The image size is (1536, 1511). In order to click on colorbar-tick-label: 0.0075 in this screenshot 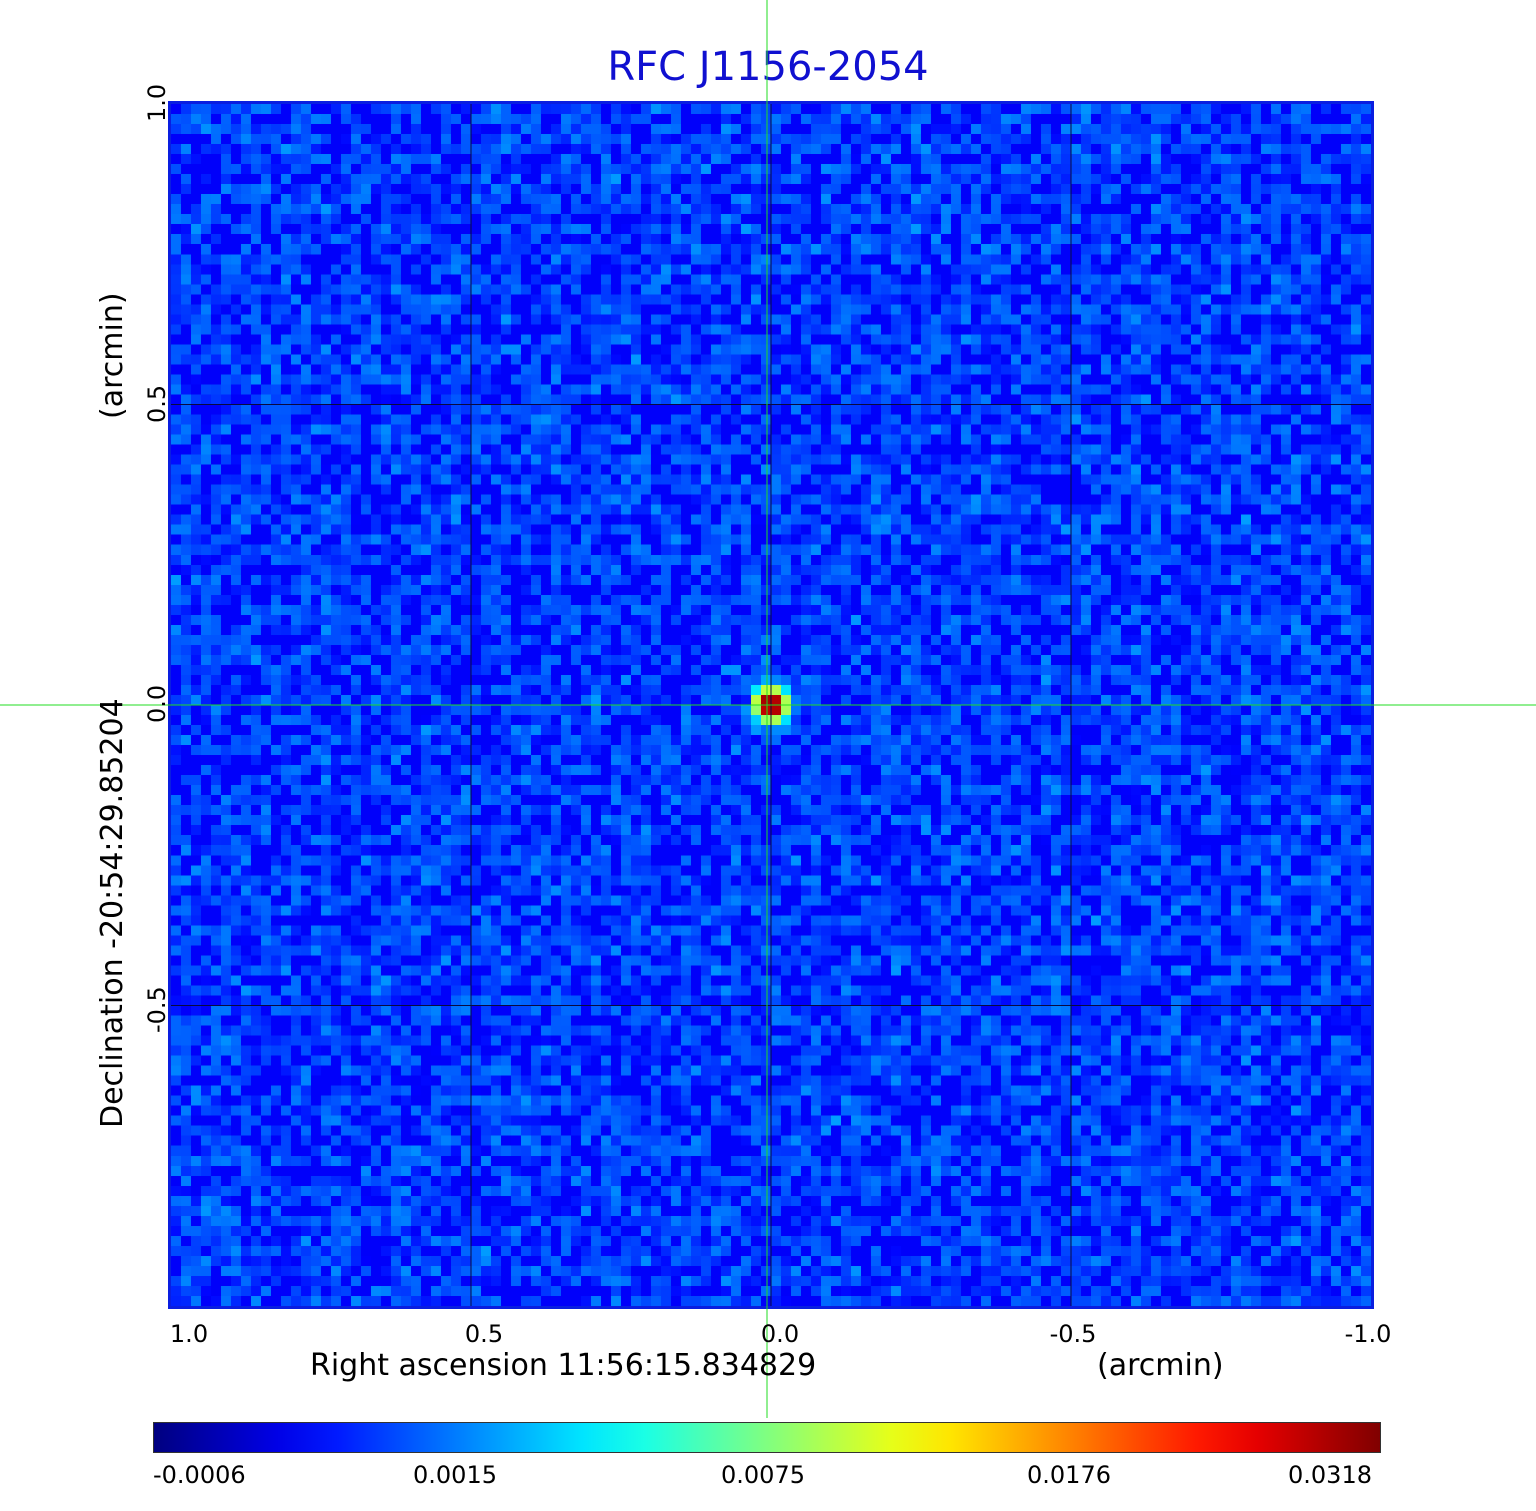, I will do `click(763, 1475)`.